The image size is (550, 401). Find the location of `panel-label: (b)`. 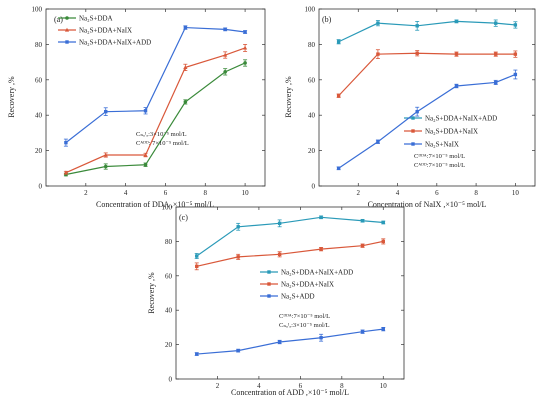

panel-label: (b) is located at coordinates (327, 19).